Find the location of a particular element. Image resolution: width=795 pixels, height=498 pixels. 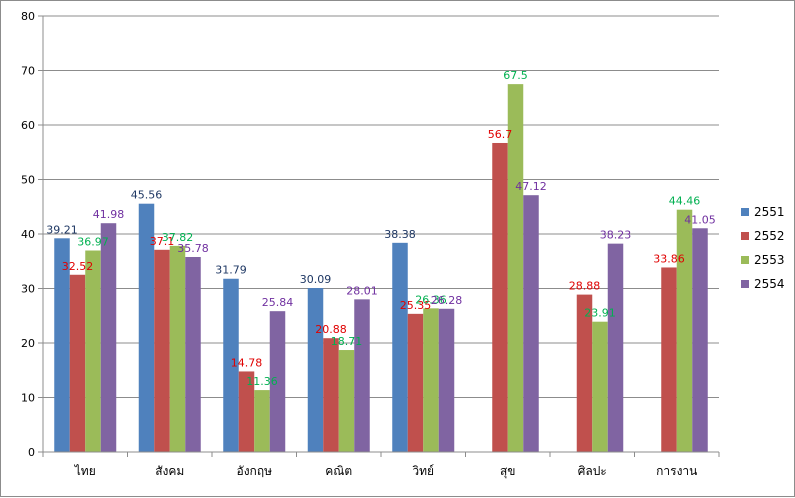

data-label: 37.82 is located at coordinates (178, 237).